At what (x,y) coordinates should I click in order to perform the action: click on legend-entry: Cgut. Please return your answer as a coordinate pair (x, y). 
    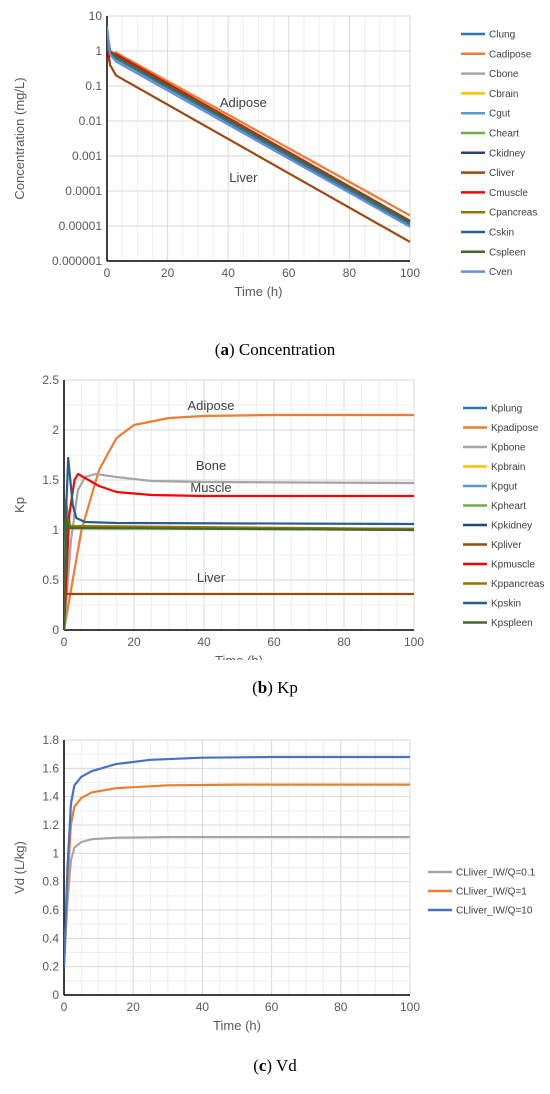
    Looking at the image, I should click on (499, 114).